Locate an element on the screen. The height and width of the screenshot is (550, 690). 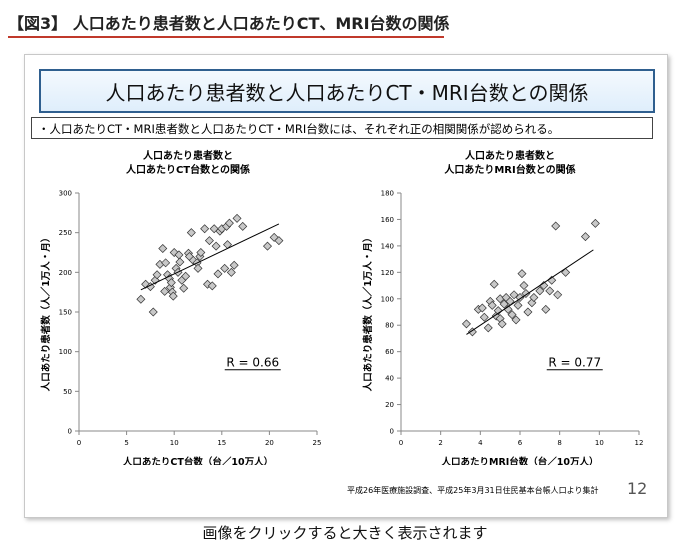
figure-title: 【図3】 人口あたり患者数と人口あたりCT、MRI台数の関係 is located at coordinates (229, 23).